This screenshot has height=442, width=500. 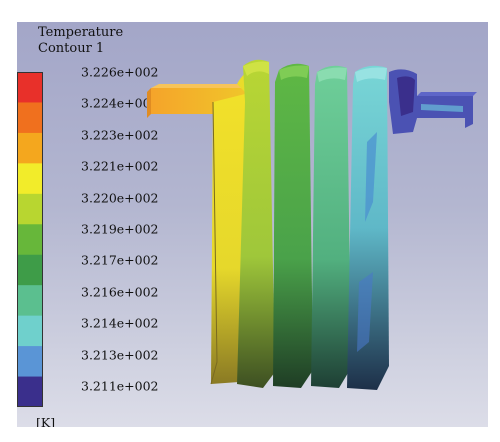 I want to click on legend-title-line2: Contour 1, so click(x=71, y=48).